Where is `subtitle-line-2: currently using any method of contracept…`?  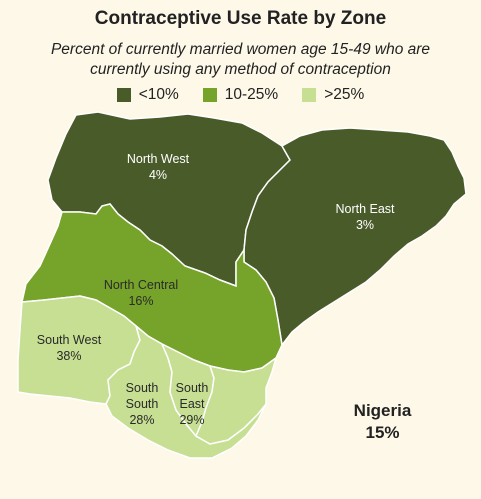
subtitle-line-2: currently using any method of contracept… is located at coordinates (240, 69).